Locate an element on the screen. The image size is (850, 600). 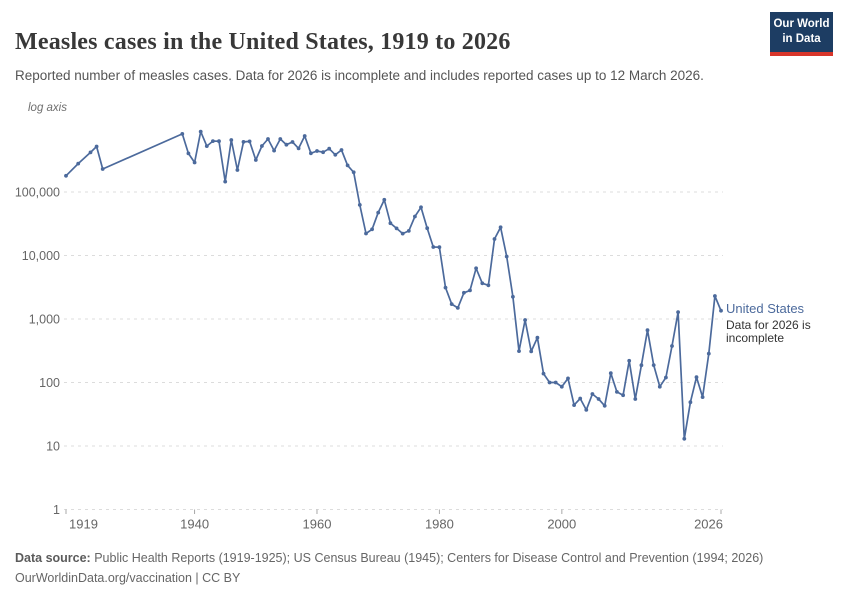
license-line: OurWorldinData.org/vaccination | CC BY is located at coordinates (128, 578).